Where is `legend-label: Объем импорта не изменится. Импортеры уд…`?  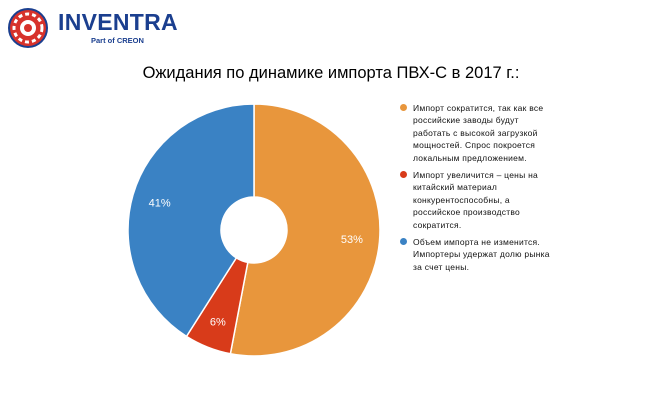
legend-label: Объем импорта не изменится. Импортеры уд… is located at coordinates (481, 254).